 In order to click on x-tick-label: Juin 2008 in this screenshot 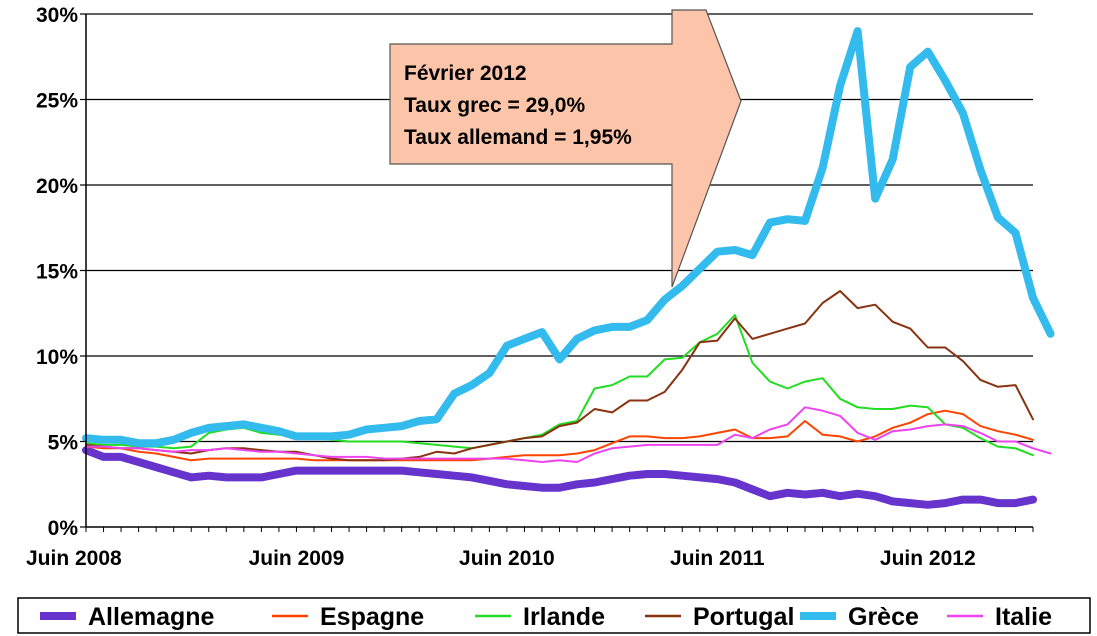, I will do `click(74, 558)`.